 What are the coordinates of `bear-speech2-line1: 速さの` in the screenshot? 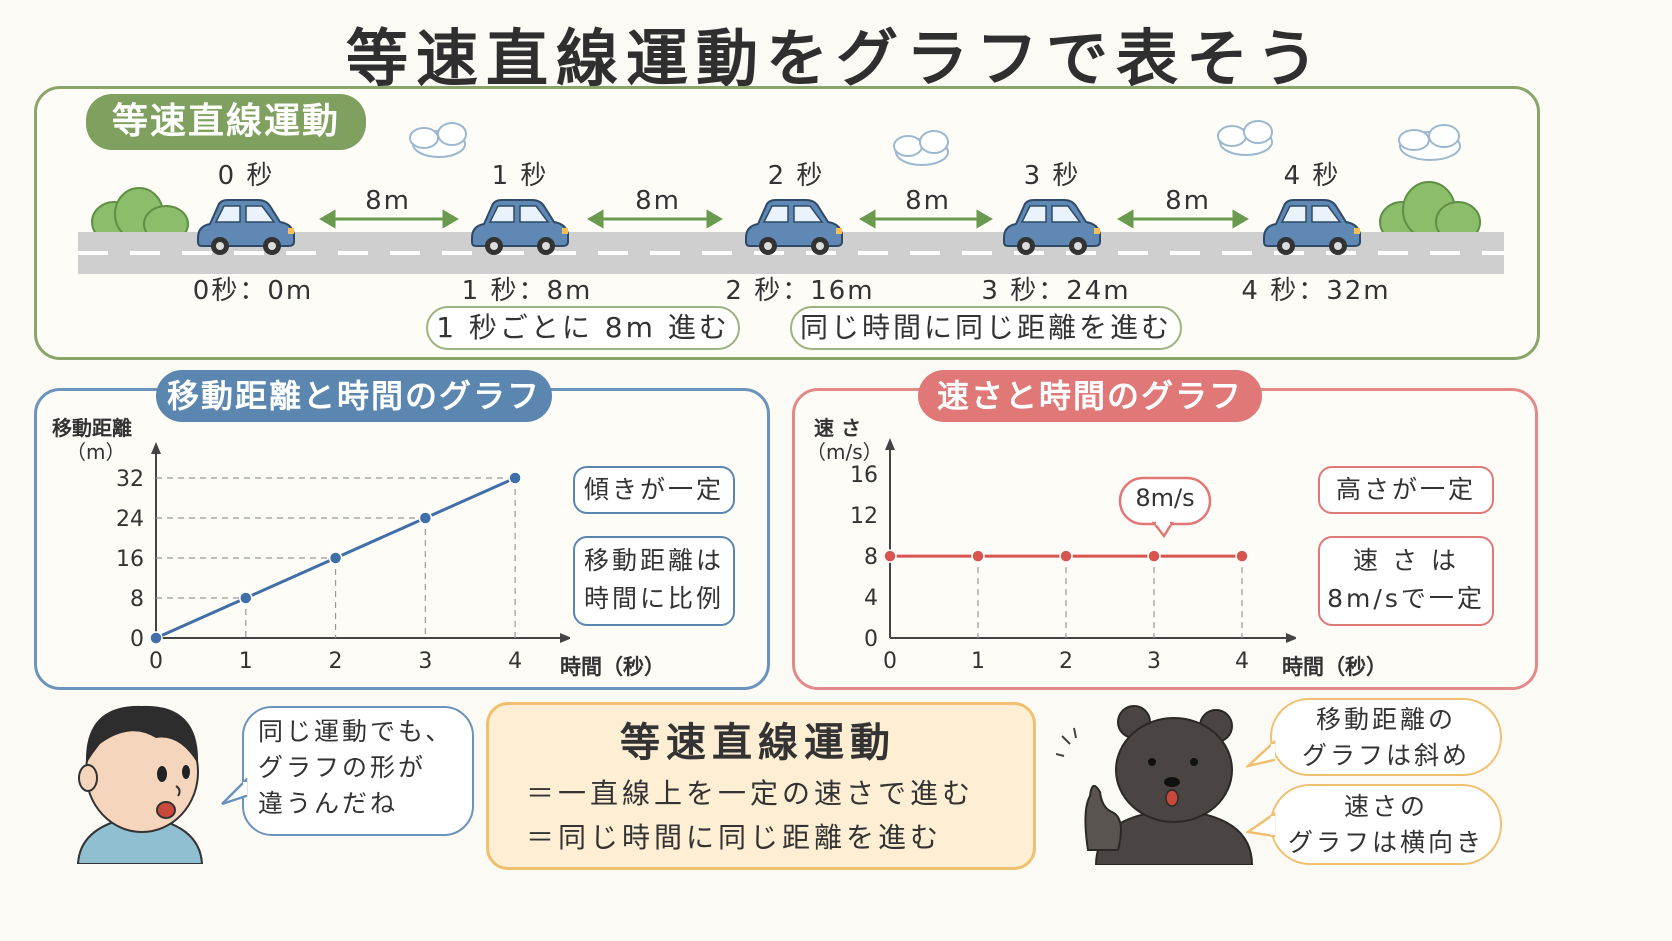 It's located at (1385, 806).